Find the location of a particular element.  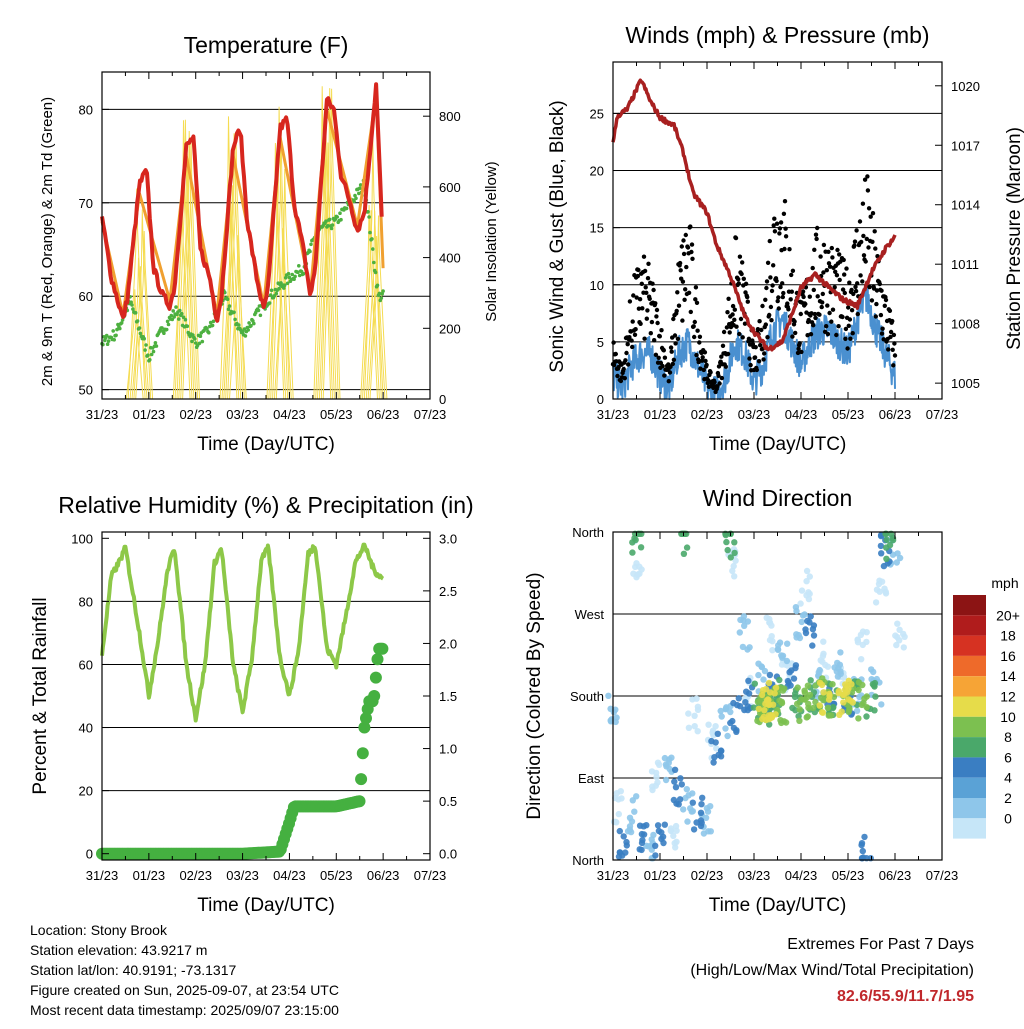

temperature-9m-line is located at coordinates (242, 205).